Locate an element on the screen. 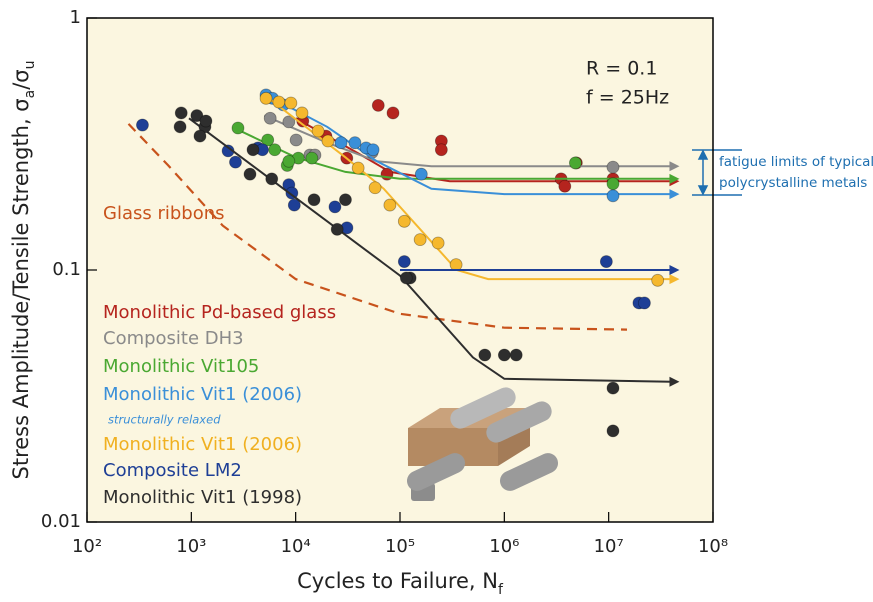 The image size is (873, 602). legend-entry: Composite LM2 is located at coordinates (172, 470).